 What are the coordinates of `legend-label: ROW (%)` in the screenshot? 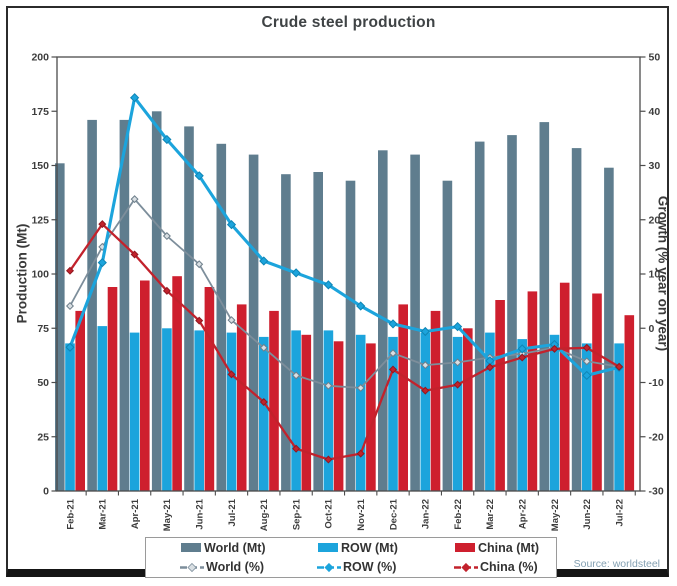 It's located at (370, 567).